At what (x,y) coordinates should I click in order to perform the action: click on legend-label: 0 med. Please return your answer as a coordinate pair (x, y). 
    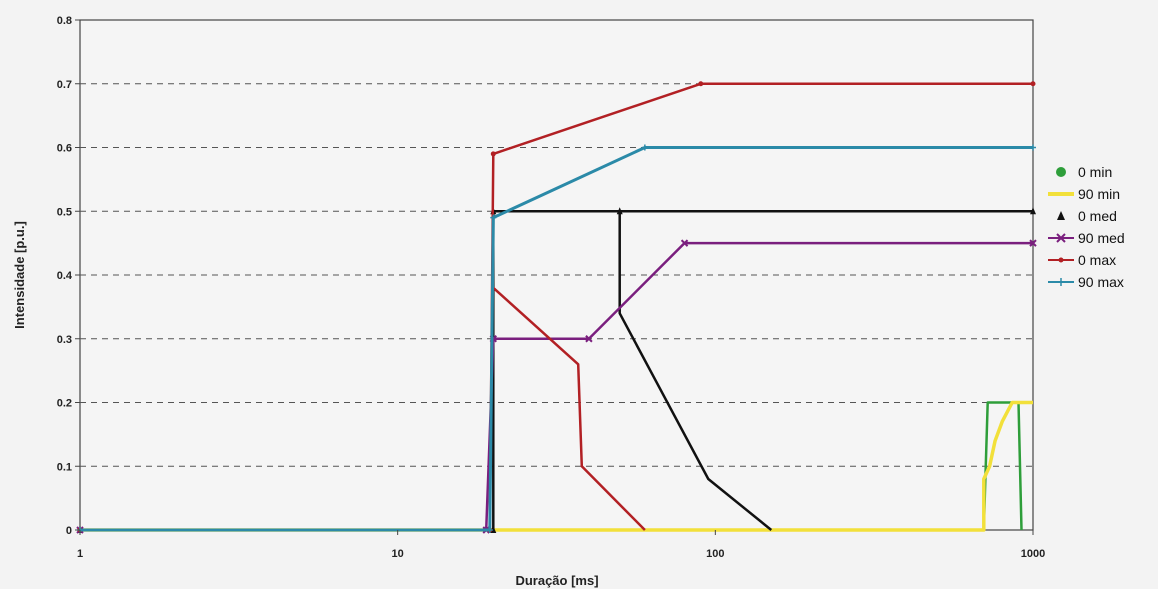
    Looking at the image, I should click on (1097, 216).